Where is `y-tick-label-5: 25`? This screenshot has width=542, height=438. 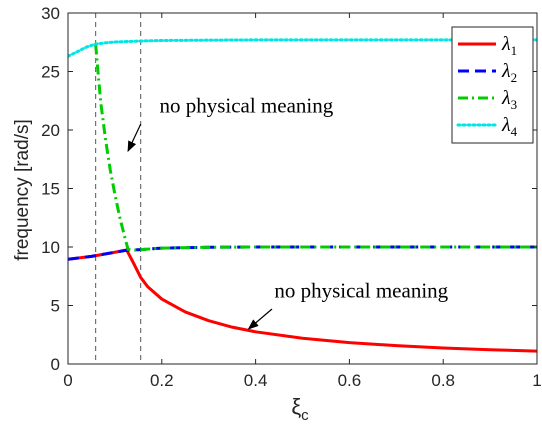
y-tick-label-5: 25 is located at coordinates (50, 72).